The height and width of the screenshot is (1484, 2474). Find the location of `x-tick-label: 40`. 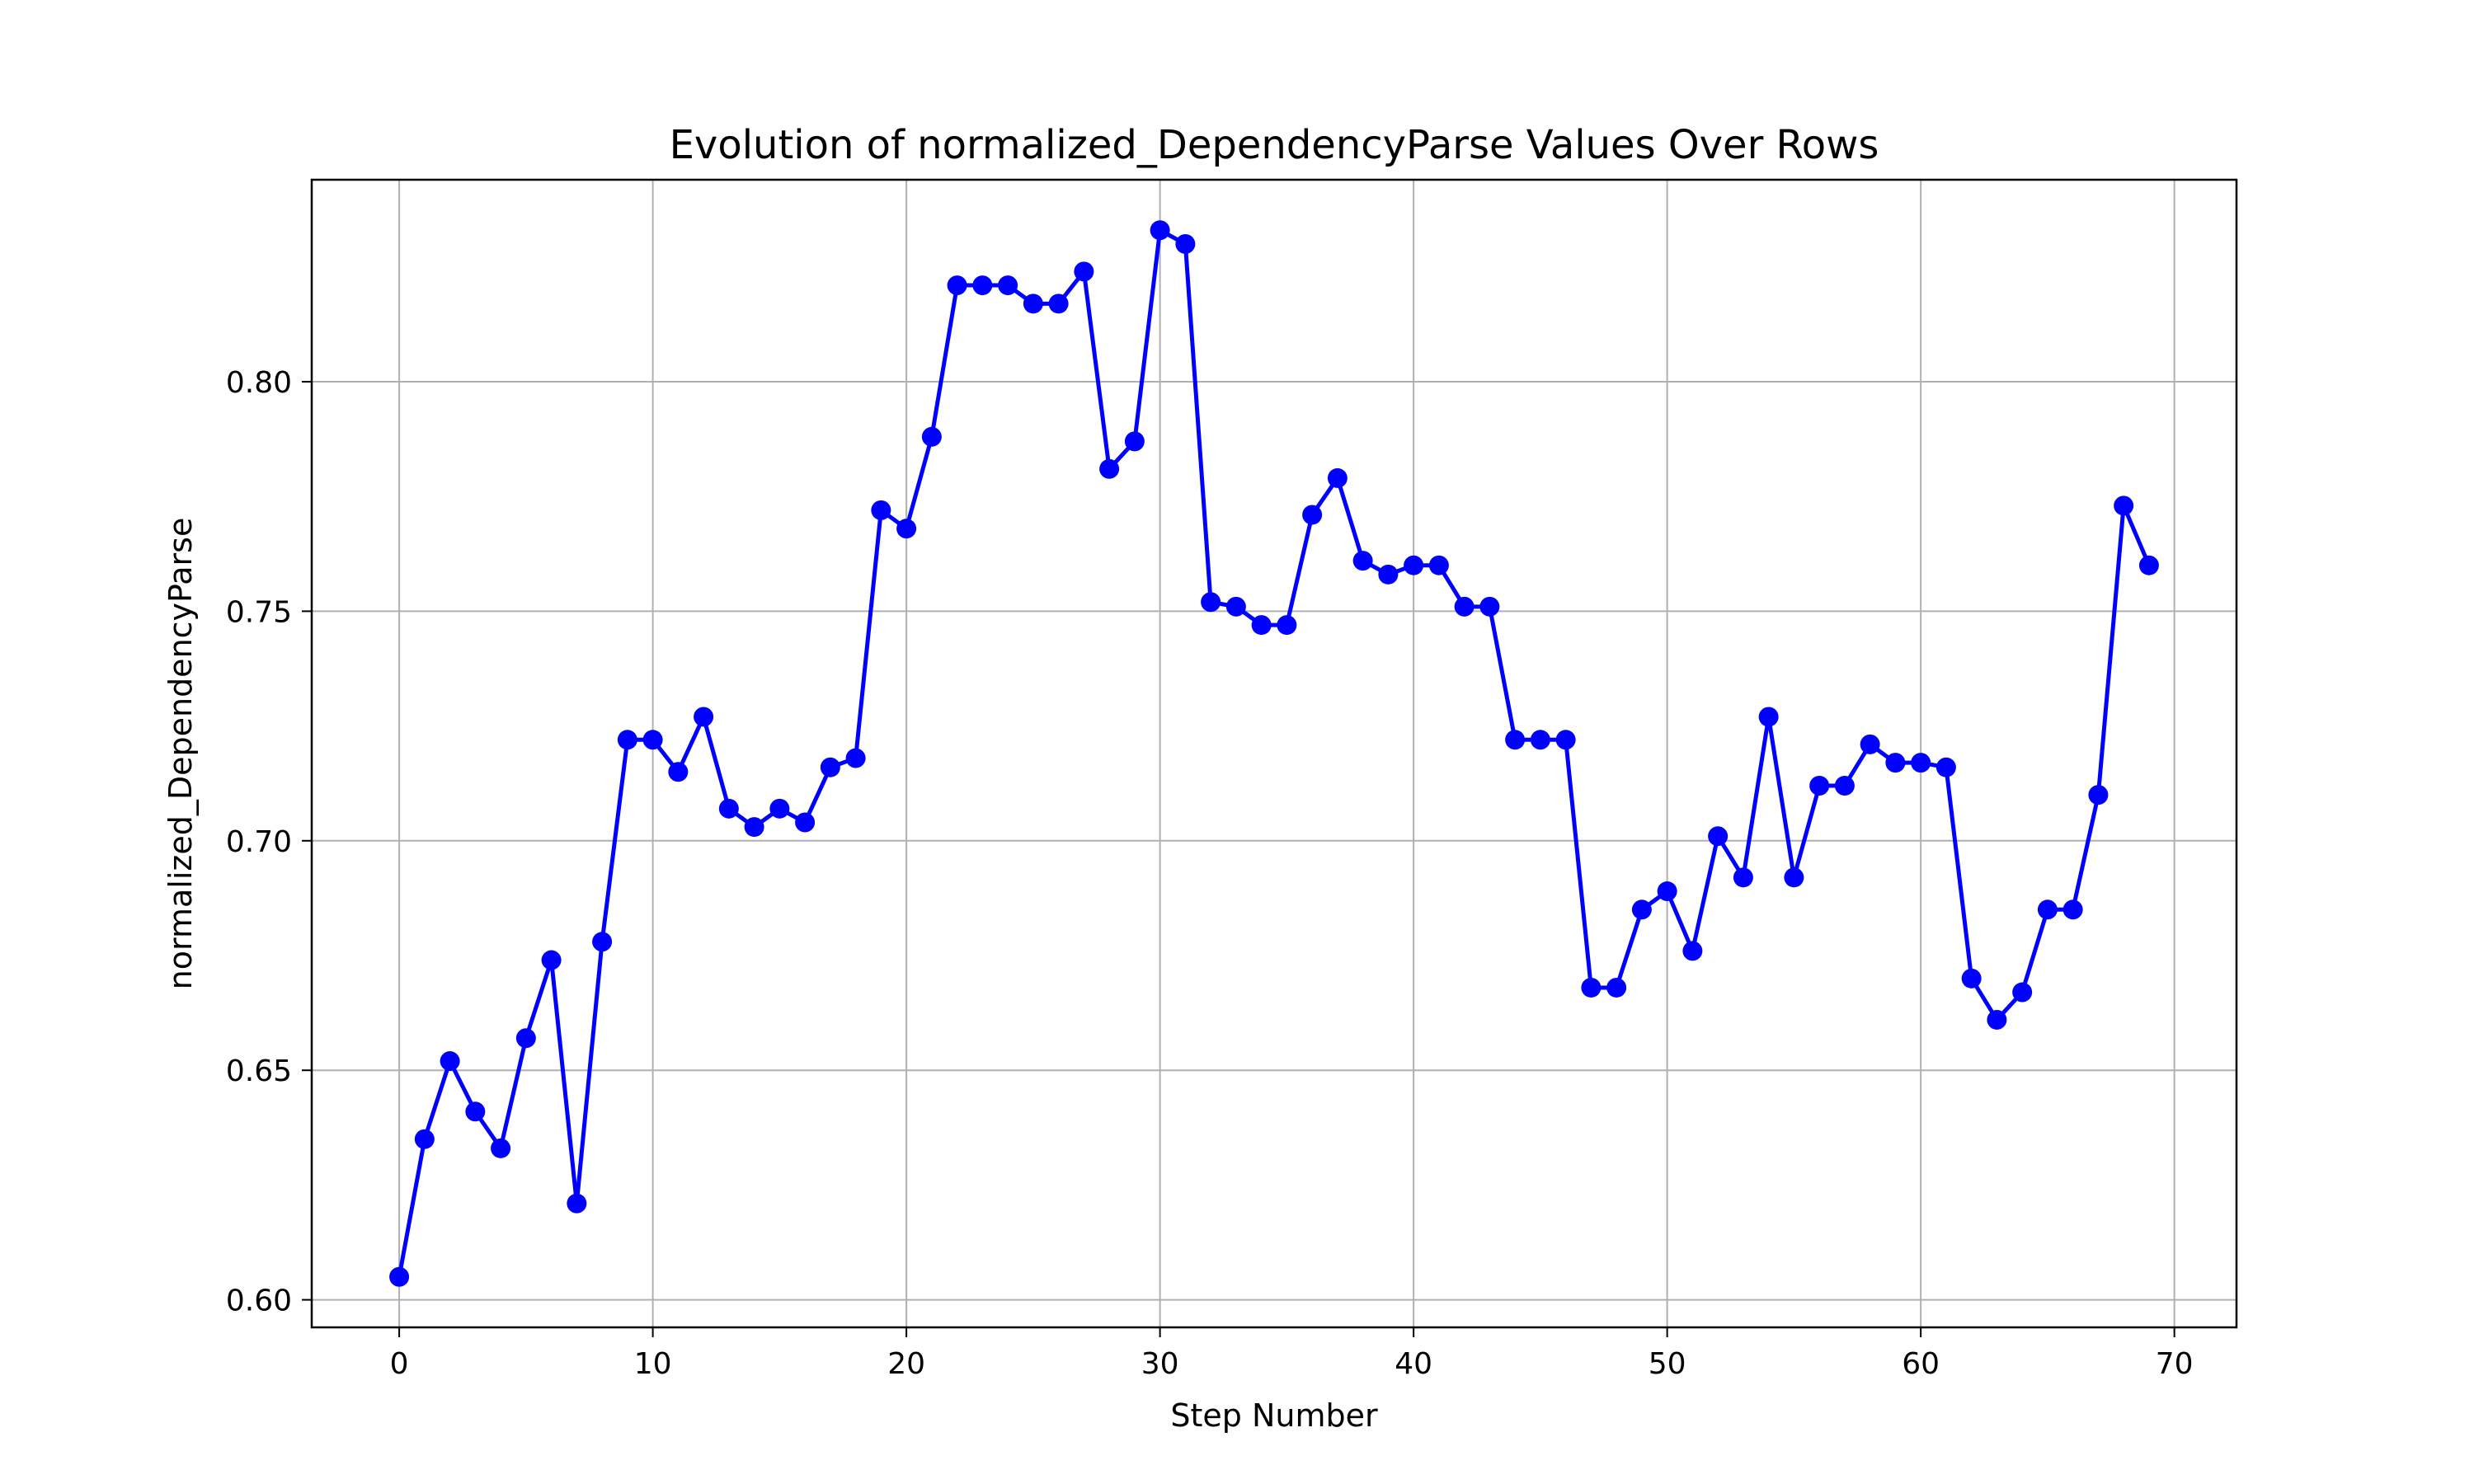

x-tick-label: 40 is located at coordinates (1413, 1364).